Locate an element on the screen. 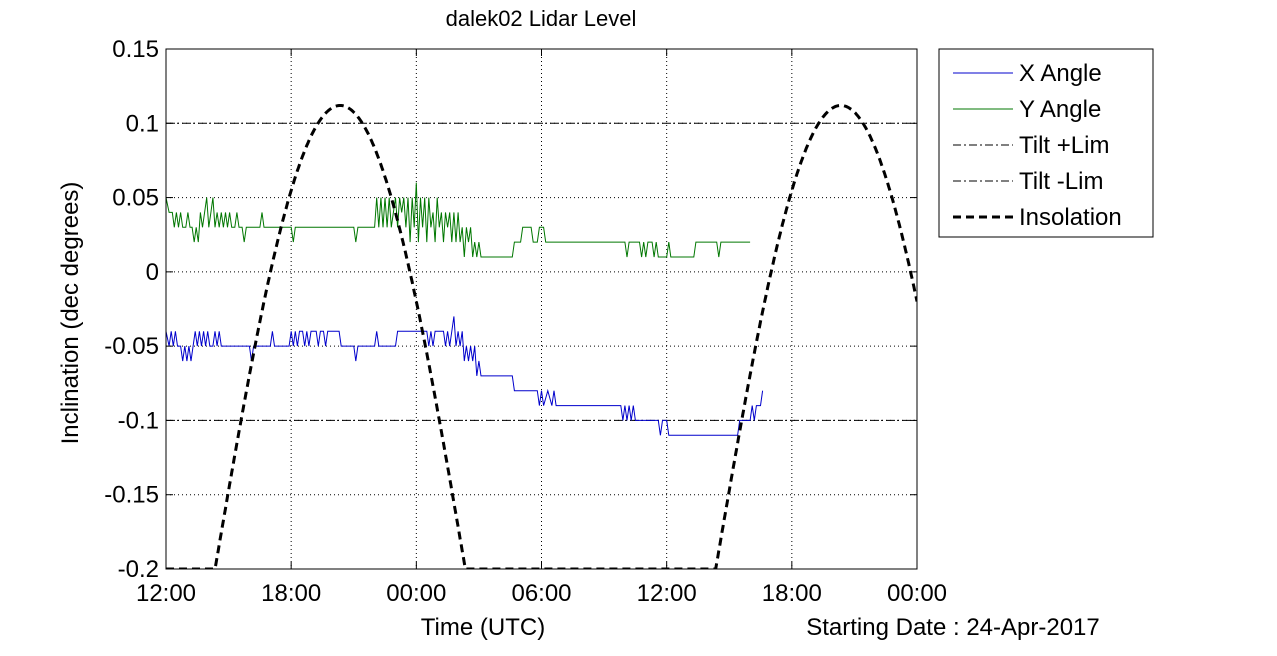 The width and height of the screenshot is (1277, 656). y-tick-label: 0.1 is located at coordinates (142, 123).